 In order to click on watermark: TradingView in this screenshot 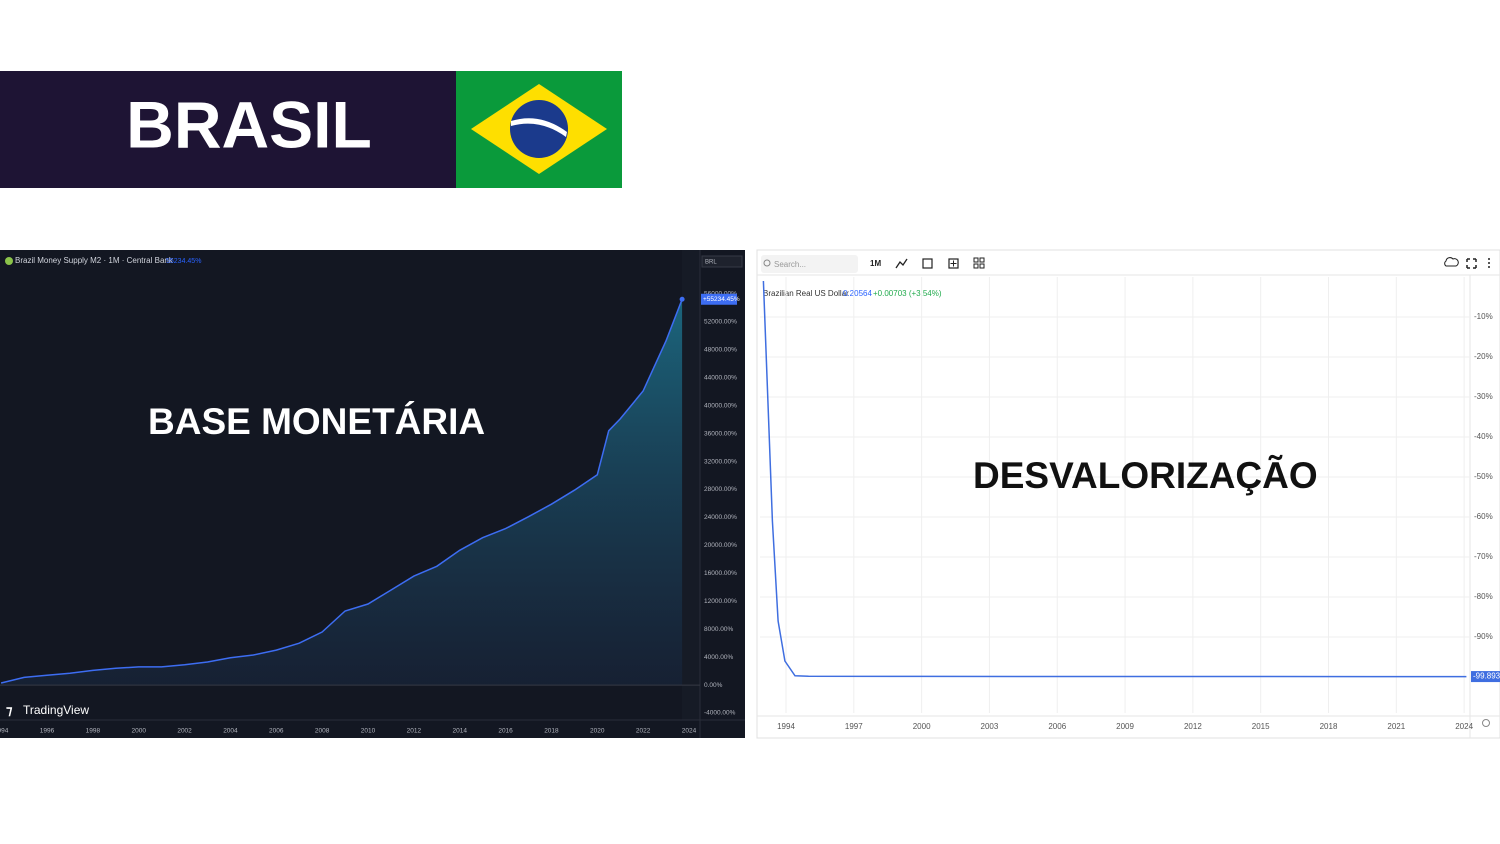, I will do `click(56, 710)`.